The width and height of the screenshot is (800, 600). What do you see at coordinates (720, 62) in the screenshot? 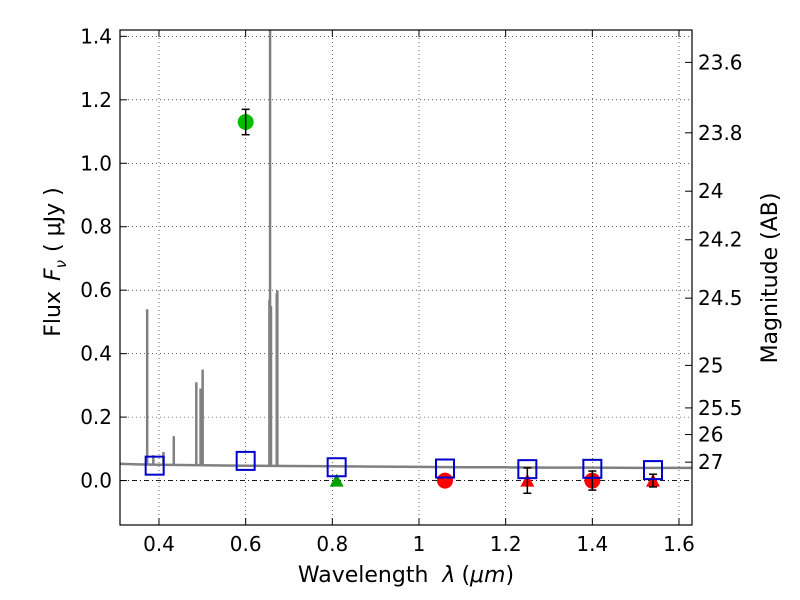
I see `y2-tick-label: 23.6` at bounding box center [720, 62].